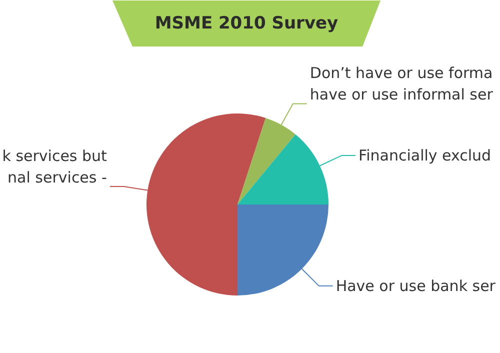 The image size is (500, 353). I want to click on chart-title: MSME 2010 Survey, so click(246, 24).